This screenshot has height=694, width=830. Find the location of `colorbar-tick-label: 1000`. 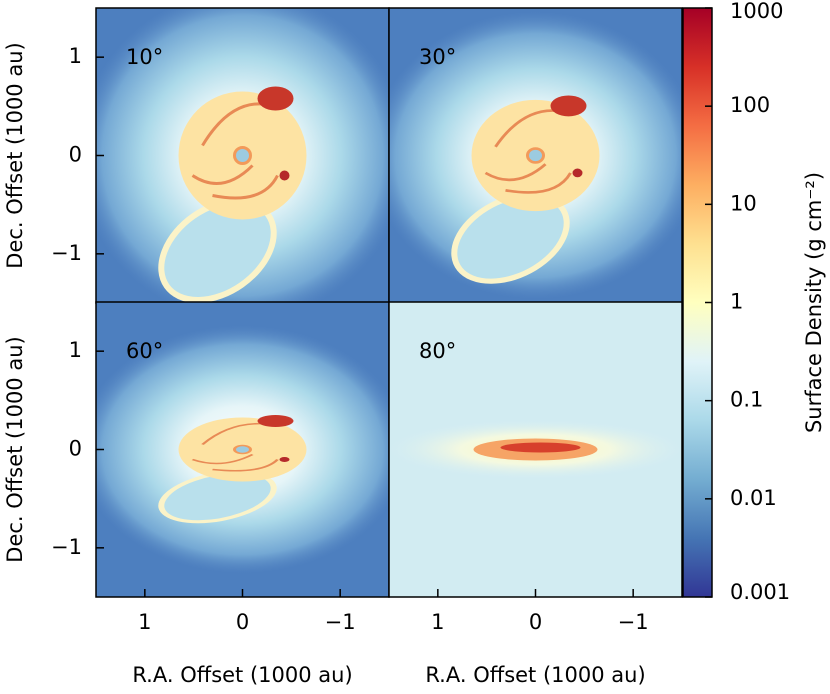

colorbar-tick-label: 1000 is located at coordinates (756, 11).